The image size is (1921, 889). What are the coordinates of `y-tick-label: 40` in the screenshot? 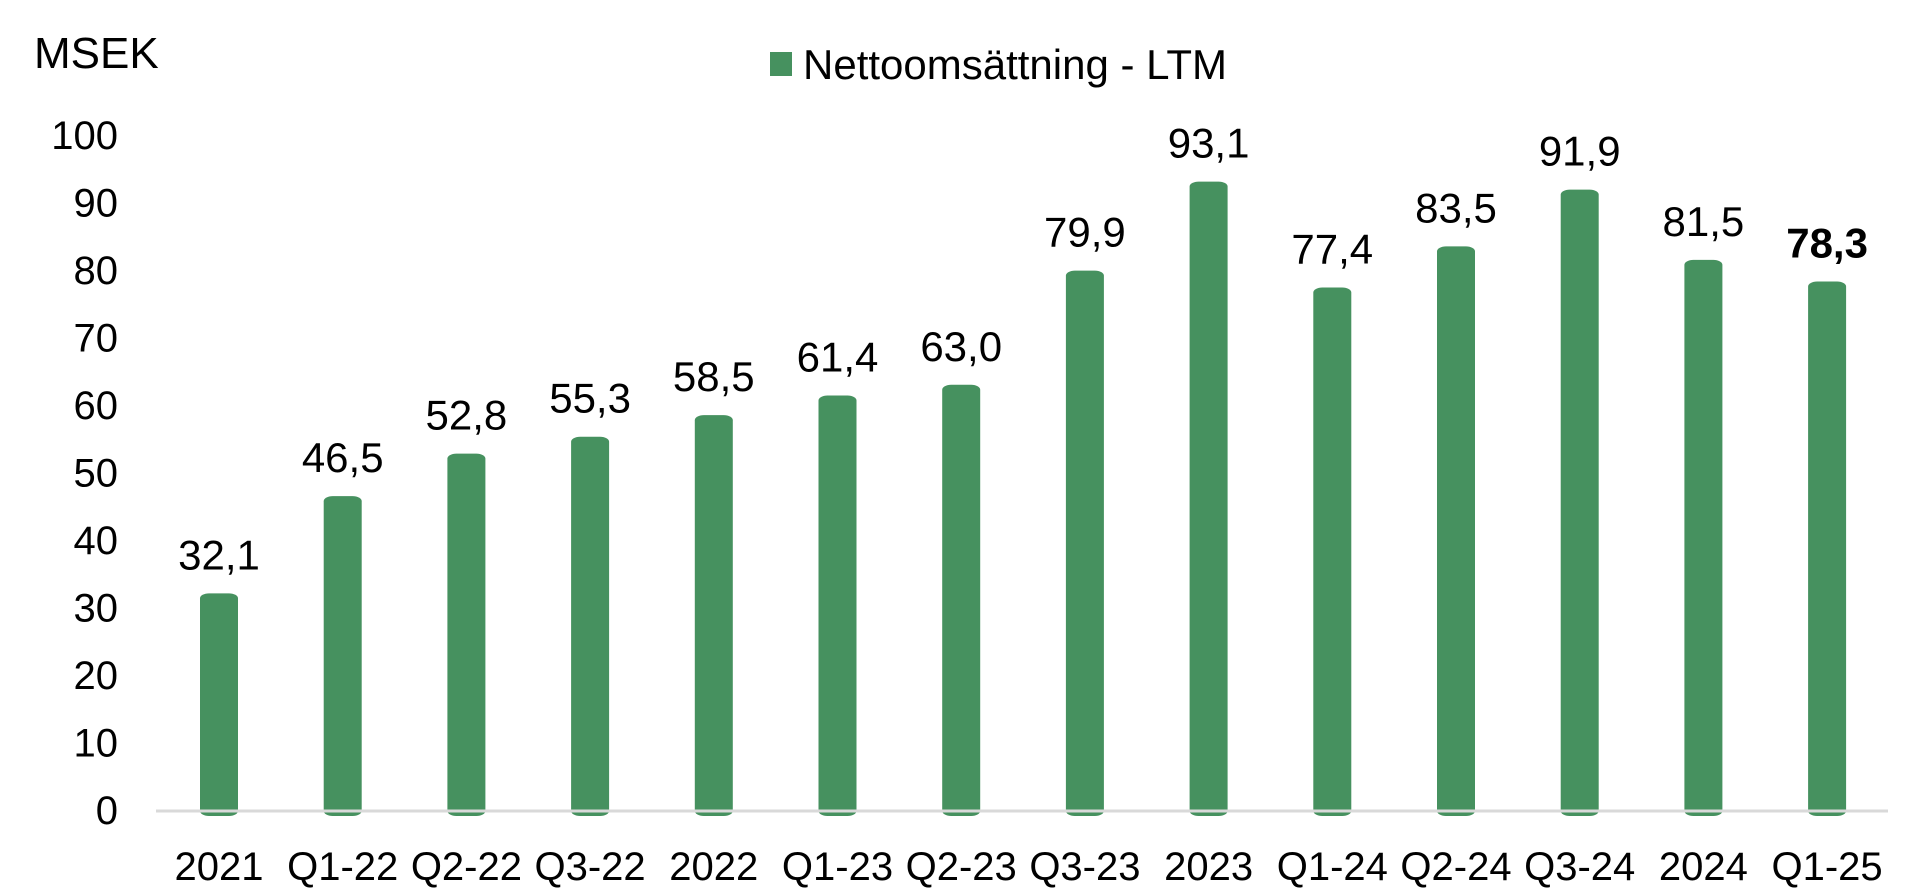 It's located at (96, 541).